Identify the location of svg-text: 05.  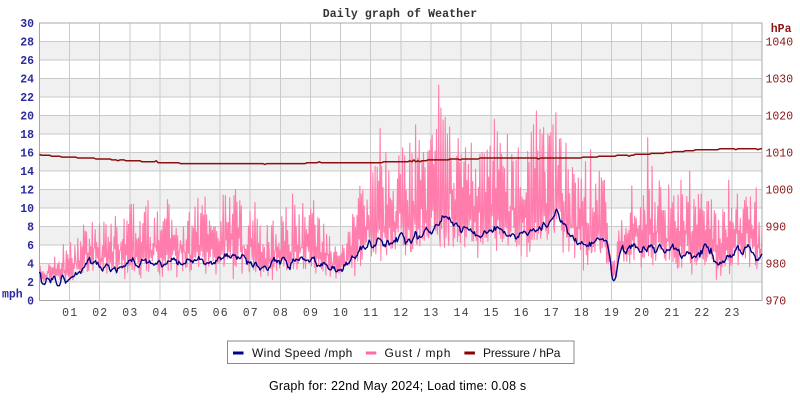
(190, 313).